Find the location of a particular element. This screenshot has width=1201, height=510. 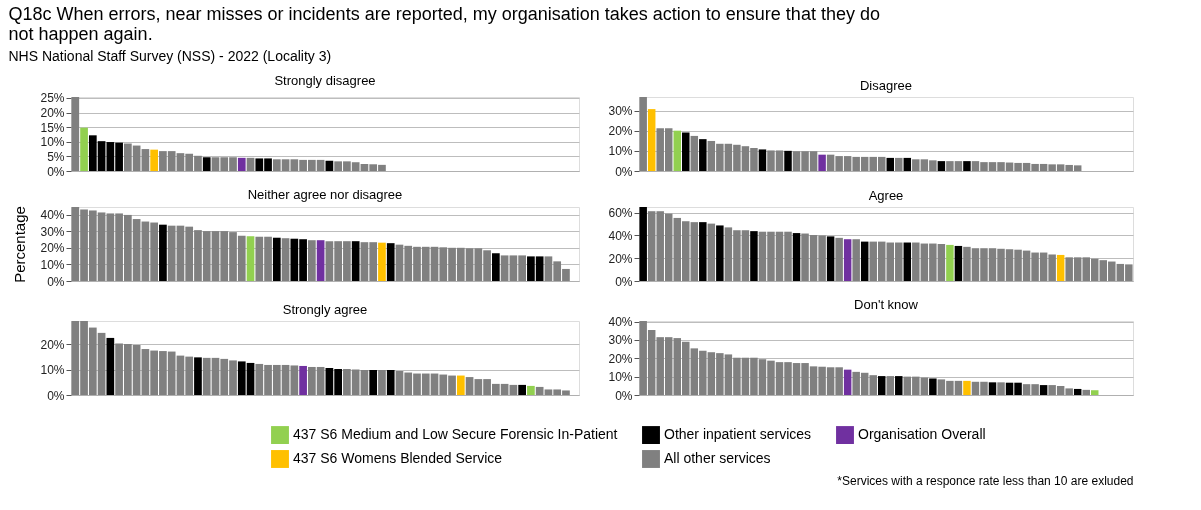

legend-label: 437 S6 Medium and Low Secure Forensic In-Patient is located at coordinates (455, 434).